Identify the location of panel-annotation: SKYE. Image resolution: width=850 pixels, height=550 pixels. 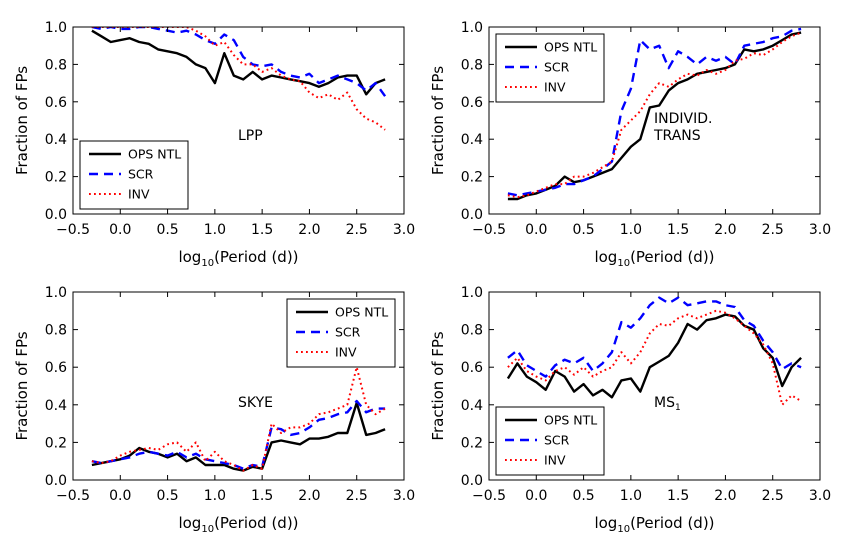
(255, 403).